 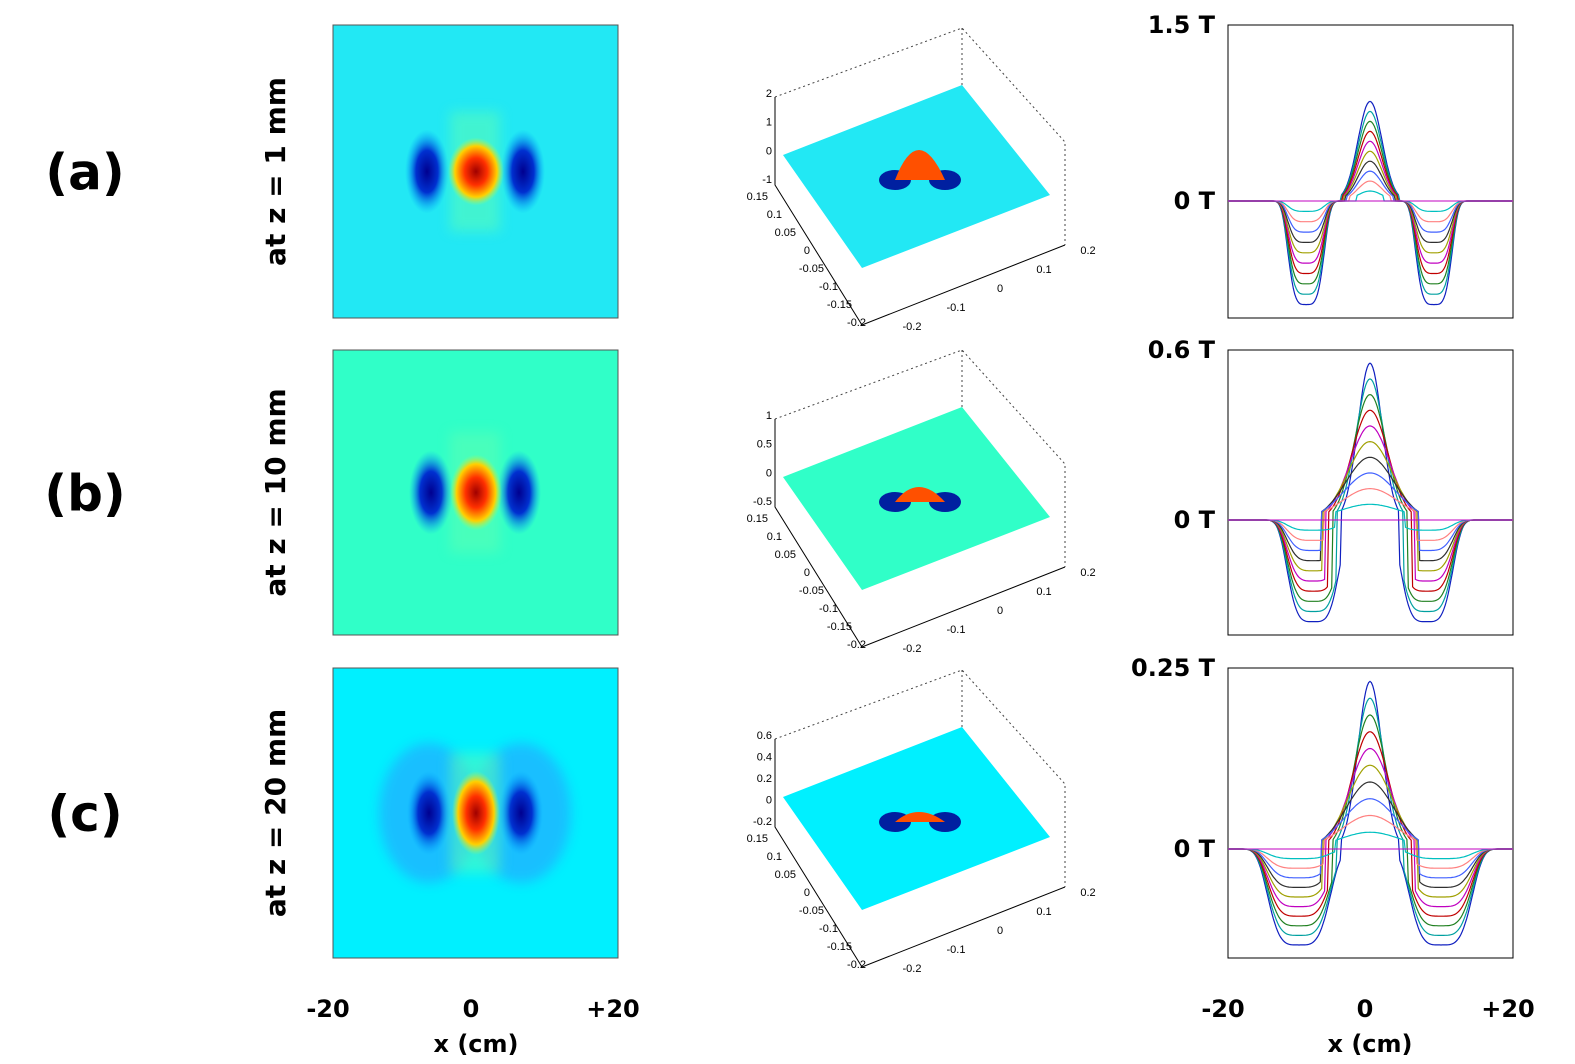 What do you see at coordinates (769, 94) in the screenshot?
I see `z-tick-label: 2` at bounding box center [769, 94].